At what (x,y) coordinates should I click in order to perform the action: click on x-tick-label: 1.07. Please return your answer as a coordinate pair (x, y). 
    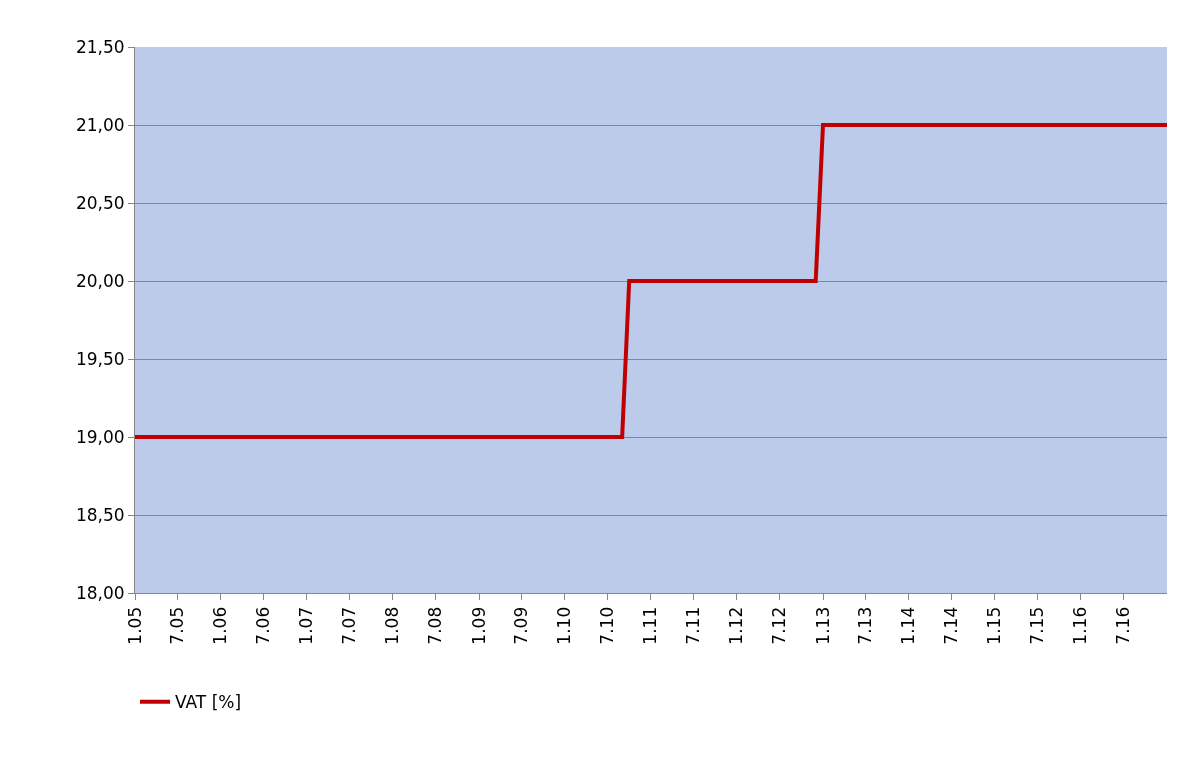
    Looking at the image, I should click on (306, 625).